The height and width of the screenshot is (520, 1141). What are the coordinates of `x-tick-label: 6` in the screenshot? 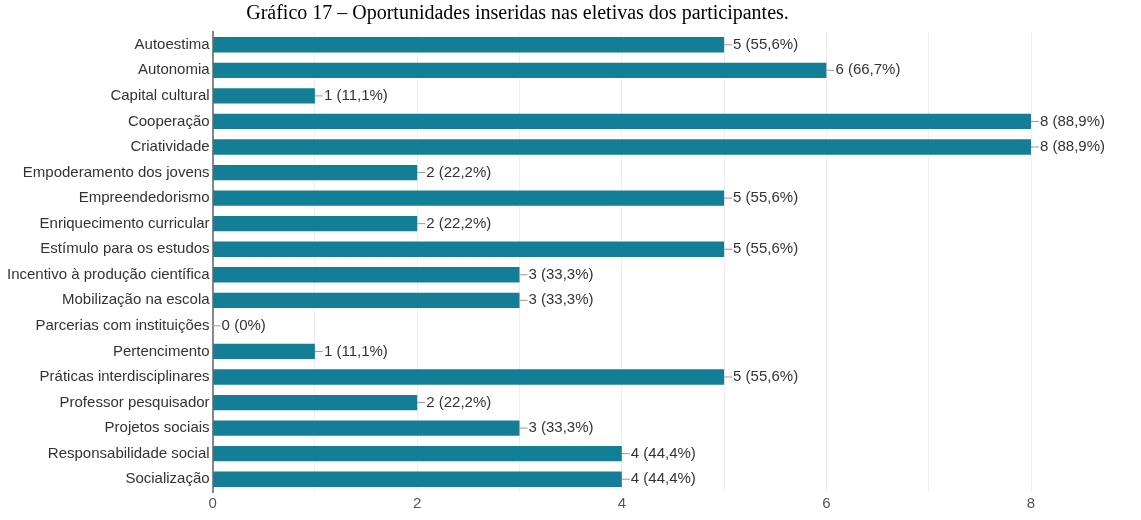 It's located at (826, 503).